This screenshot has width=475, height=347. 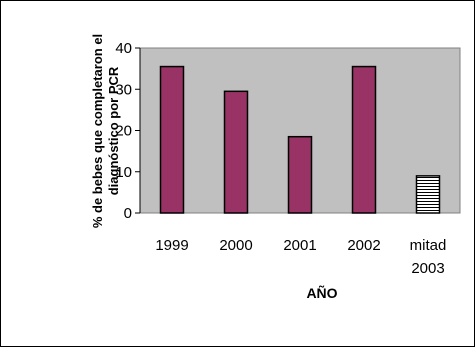 What do you see at coordinates (363, 245) in the screenshot?
I see `x-tick-label: 2002` at bounding box center [363, 245].